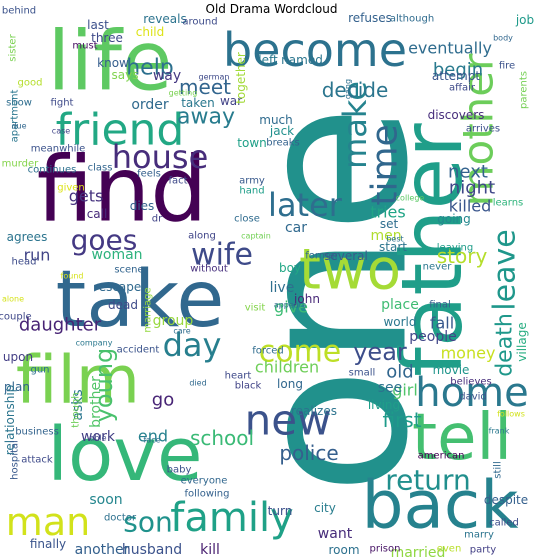 This screenshot has width=543, height=559. What do you see at coordinates (432, 250) in the screenshot?
I see `word-father: father` at bounding box center [432, 250].